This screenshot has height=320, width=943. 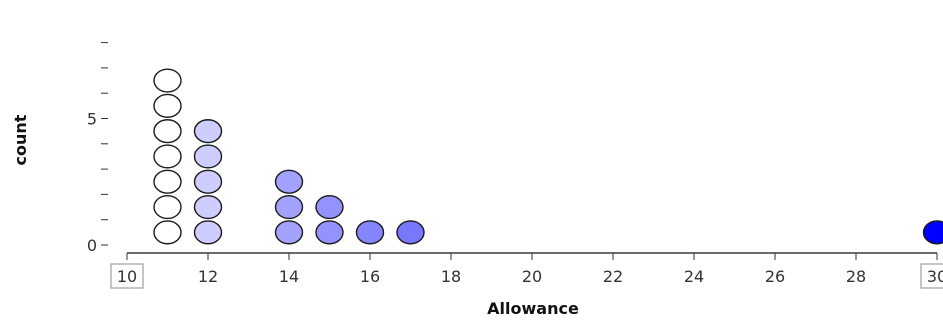 What do you see at coordinates (92, 119) in the screenshot?
I see `y-tick-label: 5` at bounding box center [92, 119].